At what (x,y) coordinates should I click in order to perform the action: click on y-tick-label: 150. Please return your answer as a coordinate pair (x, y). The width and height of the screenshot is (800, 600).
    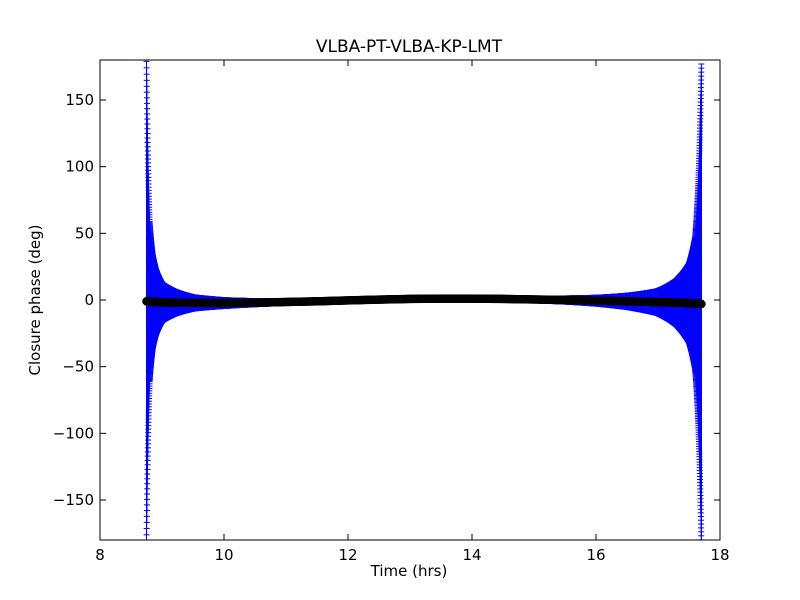
    Looking at the image, I should click on (79, 100).